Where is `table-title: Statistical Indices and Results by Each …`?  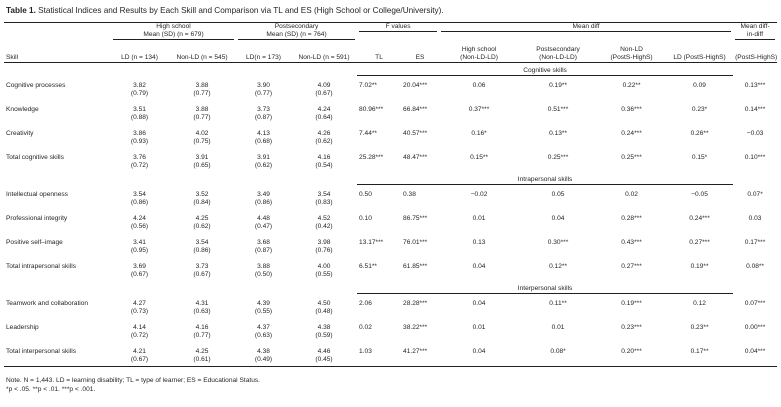 table-title: Statistical Indices and Results by Each … is located at coordinates (241, 10).